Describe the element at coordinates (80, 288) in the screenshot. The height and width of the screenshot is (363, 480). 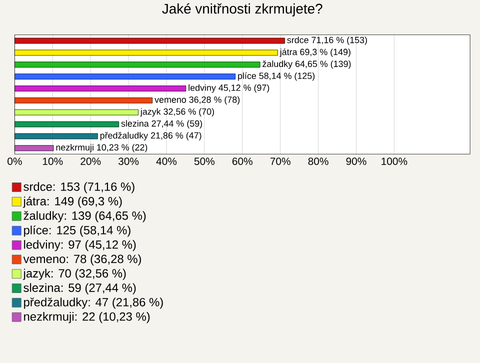
I see `legend-label: slezina: 59 (27,44 %)` at that location.